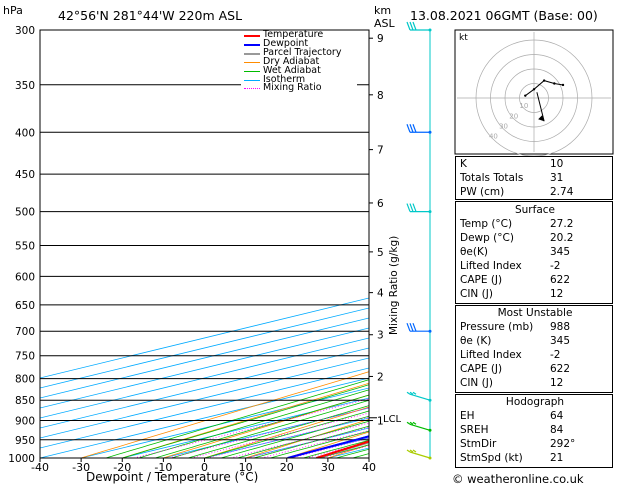 The height and width of the screenshot is (486, 629). I want to click on hodograph-ring-label: 20, so click(513, 116).